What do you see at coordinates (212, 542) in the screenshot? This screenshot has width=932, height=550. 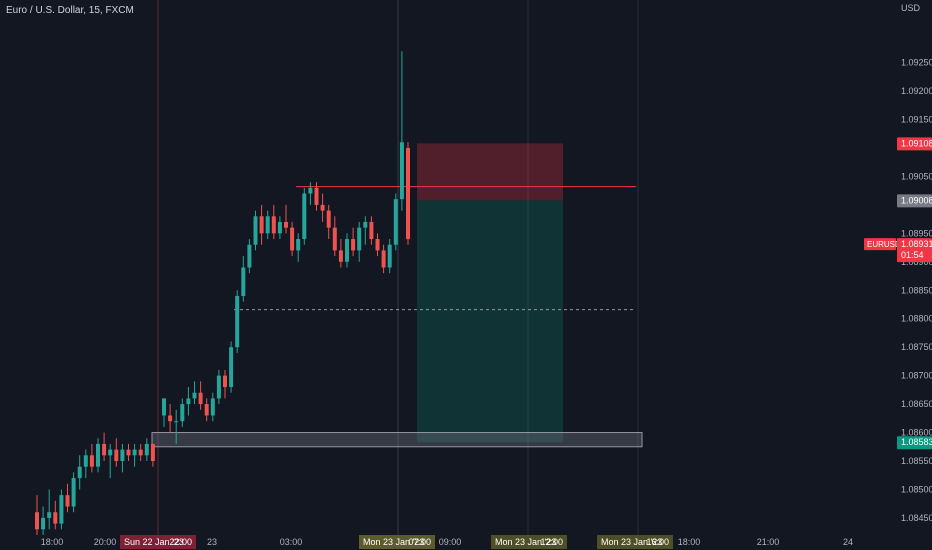 I see `time-tick-label: 23` at bounding box center [212, 542].